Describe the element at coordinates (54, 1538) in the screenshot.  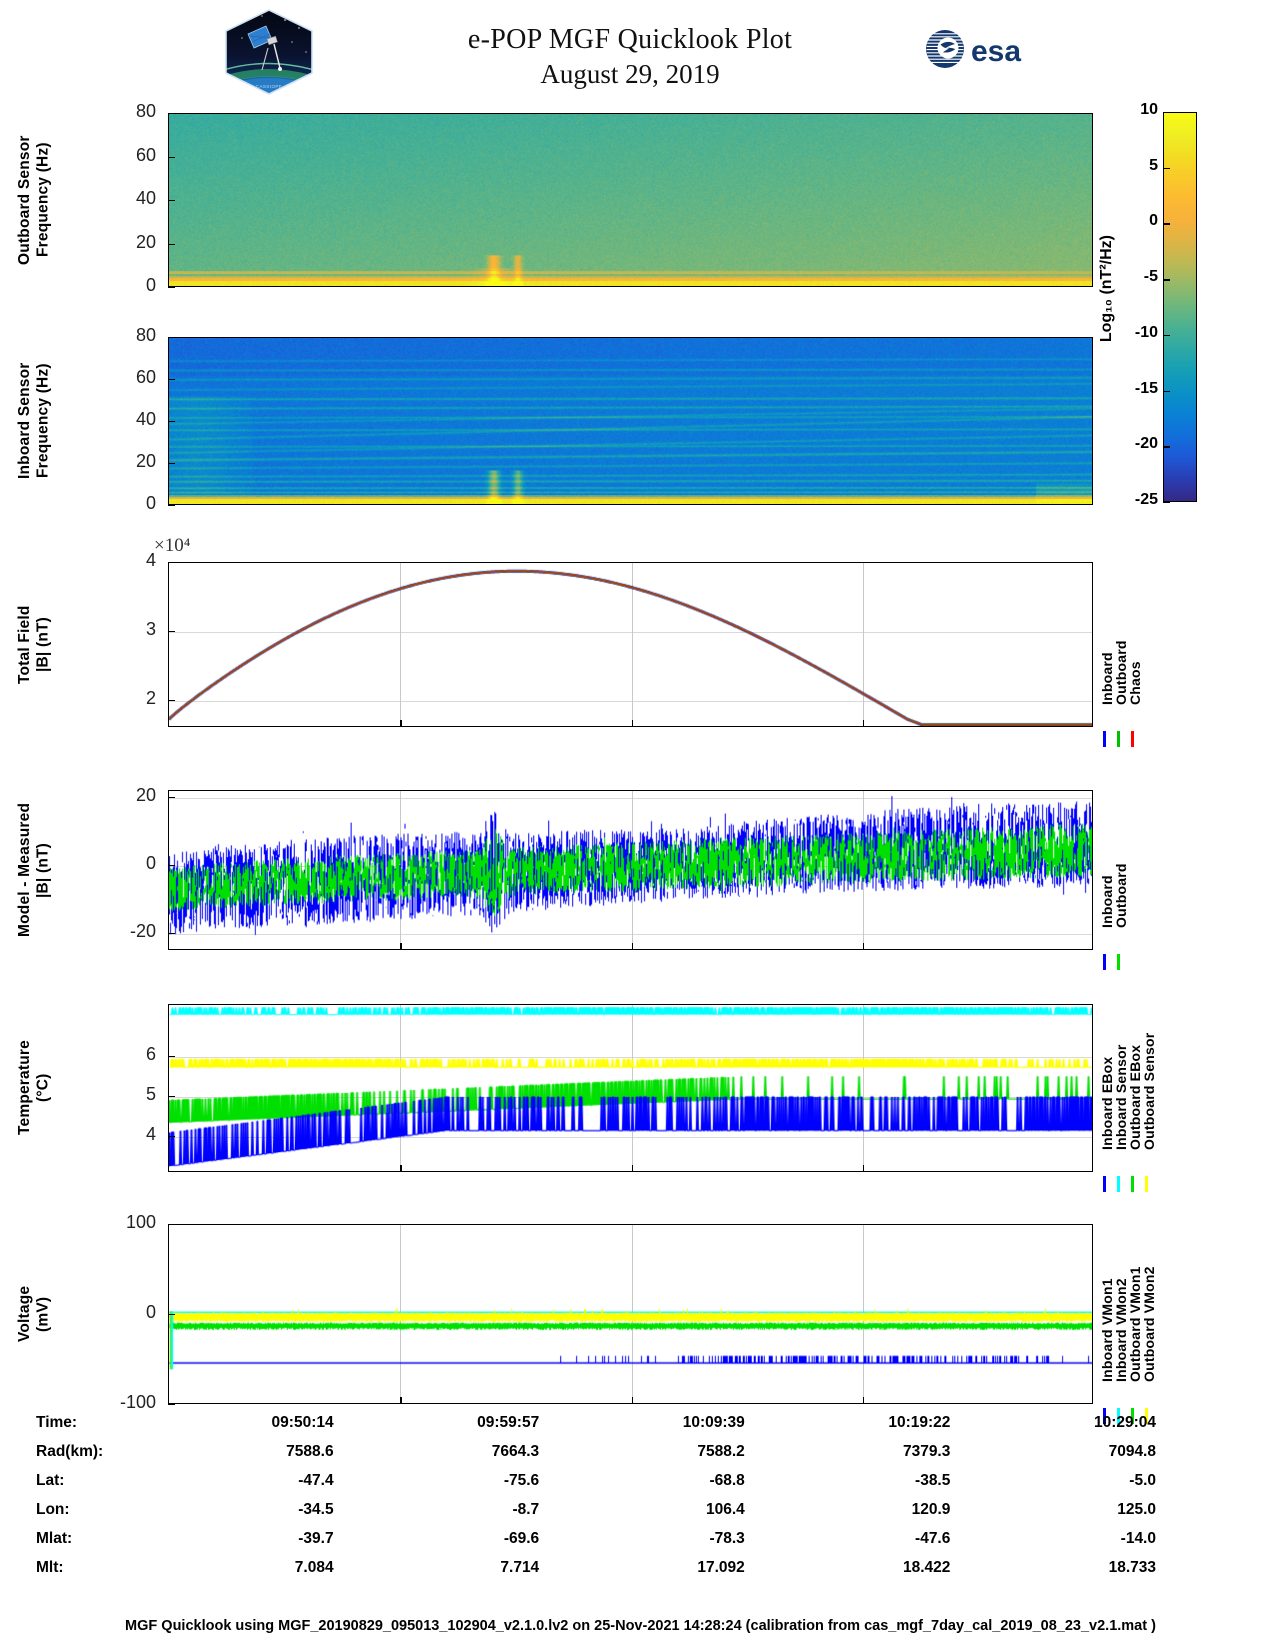
I see `table-row-label: Mlat:` at that location.